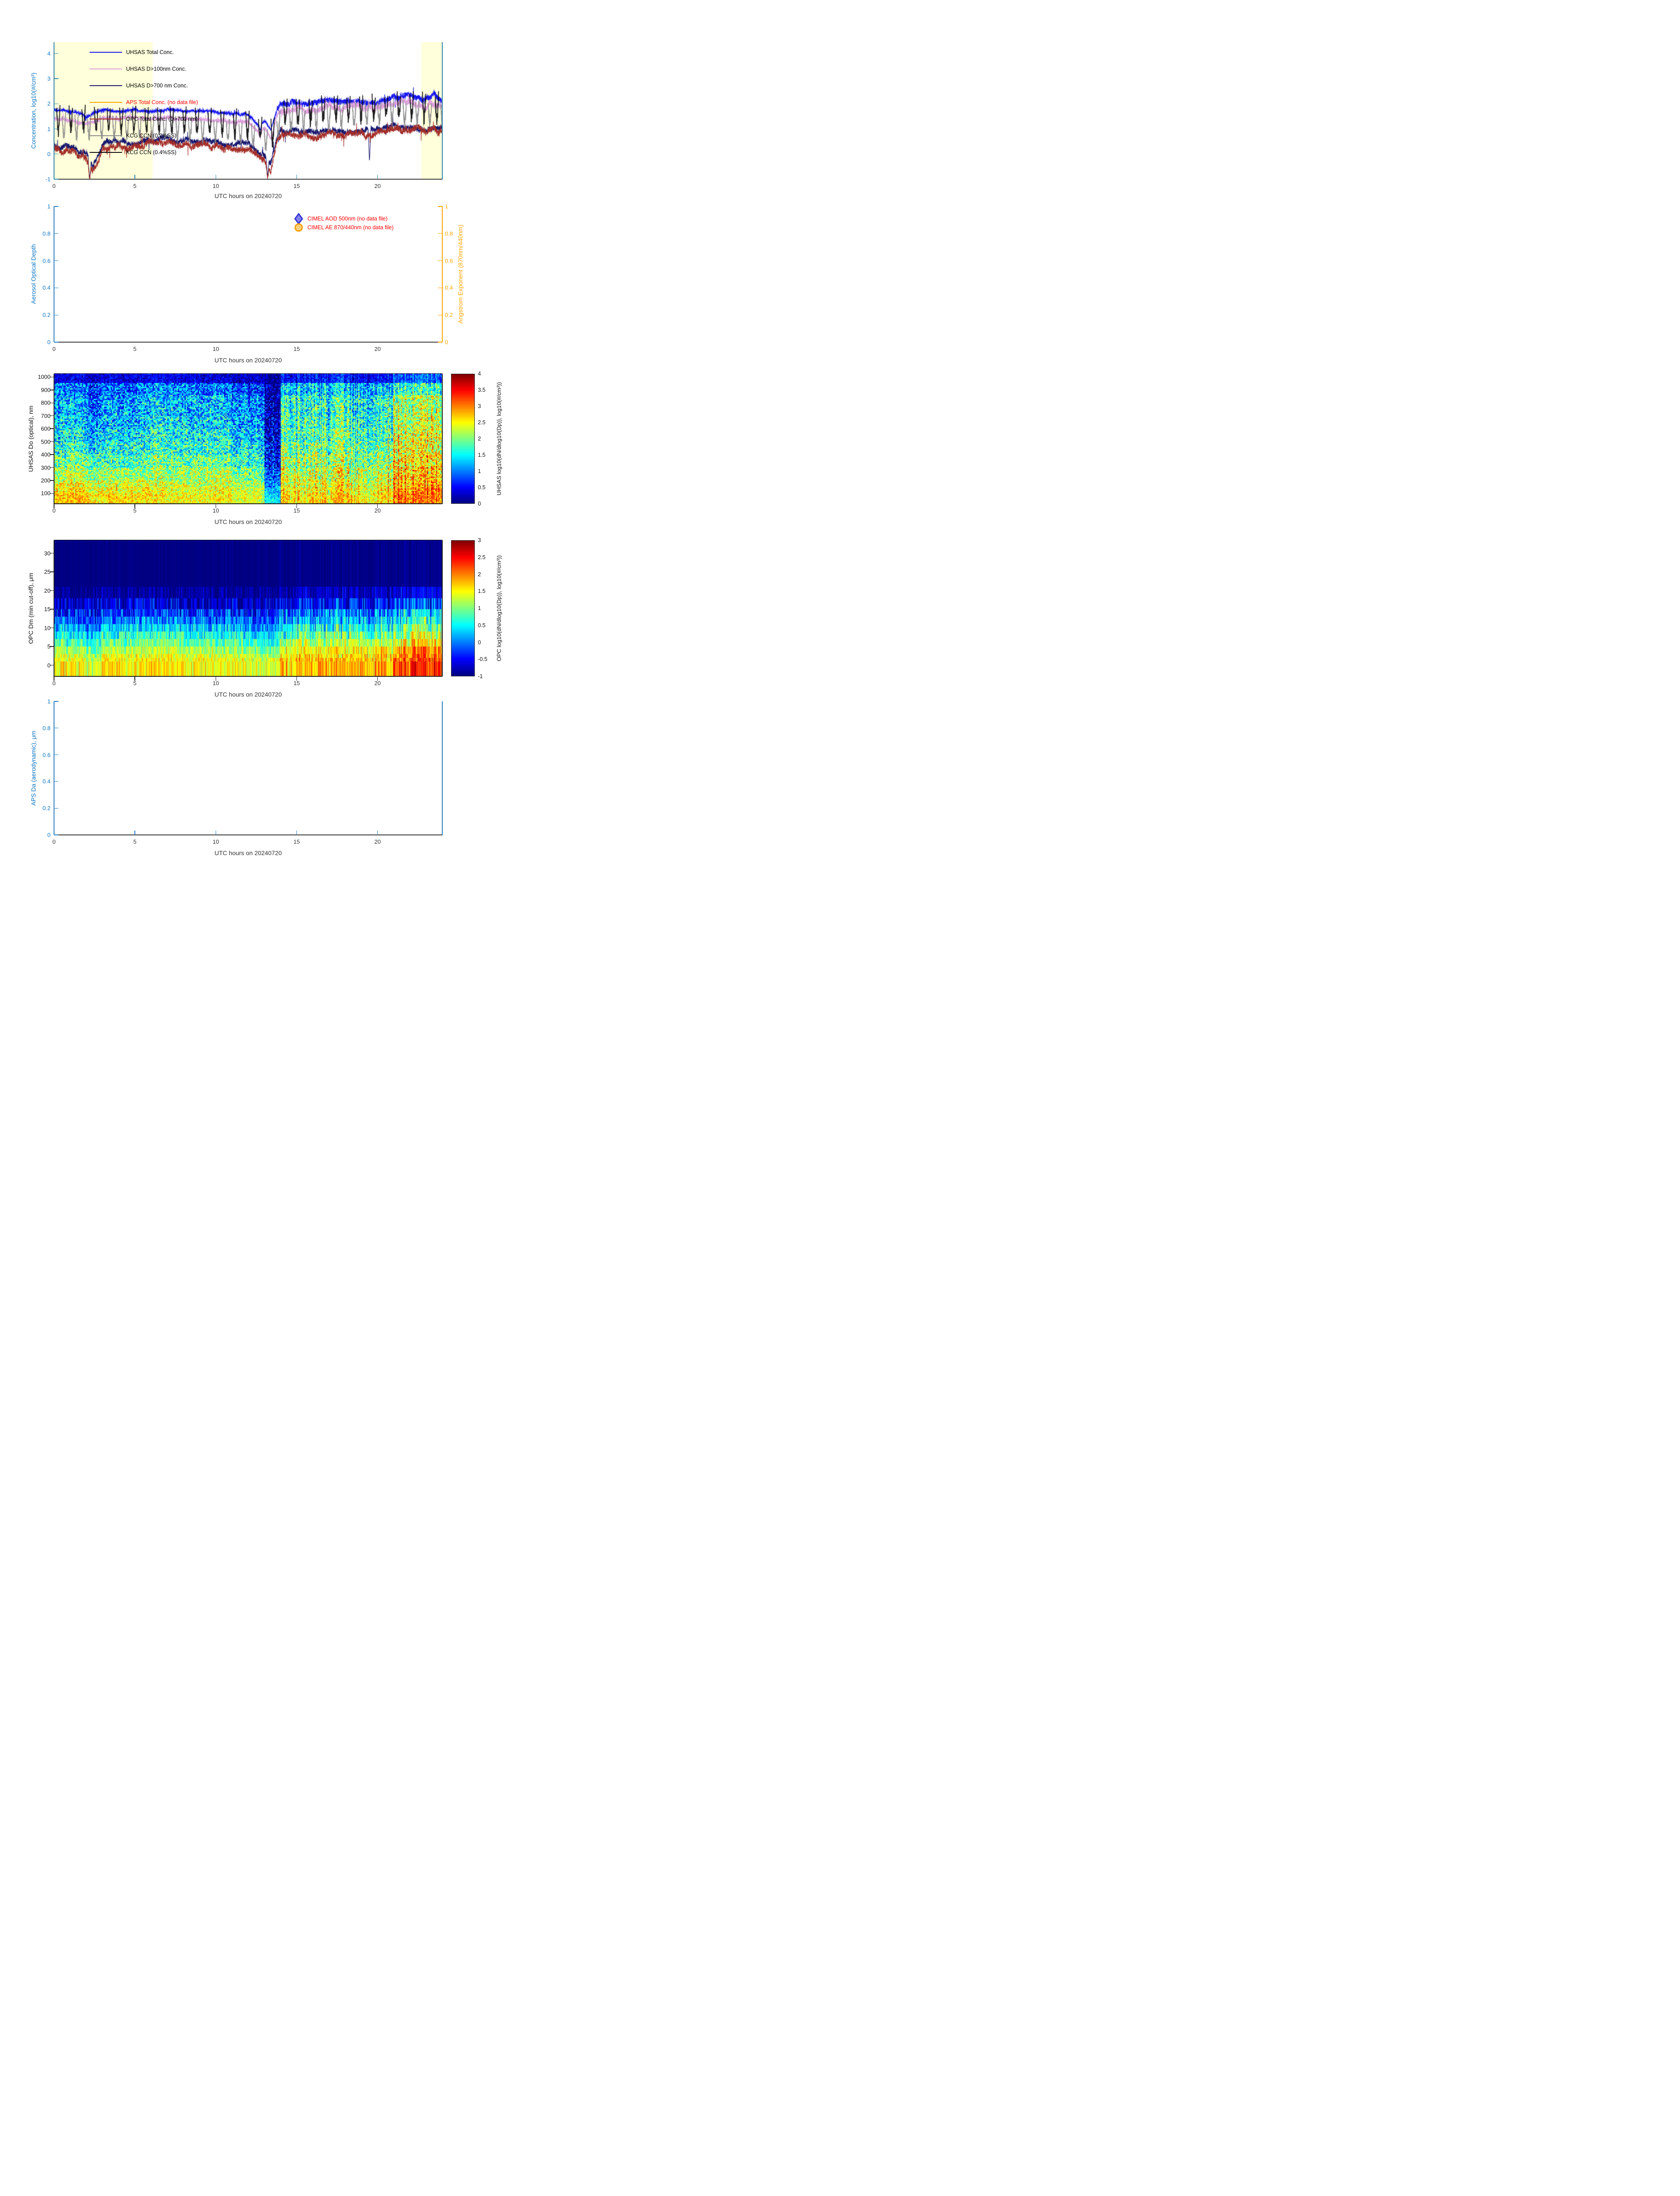 This screenshot has height=2196, width=1680. I want to click on p1-x-axis-label: UTC hours on 20240720, so click(248, 195).